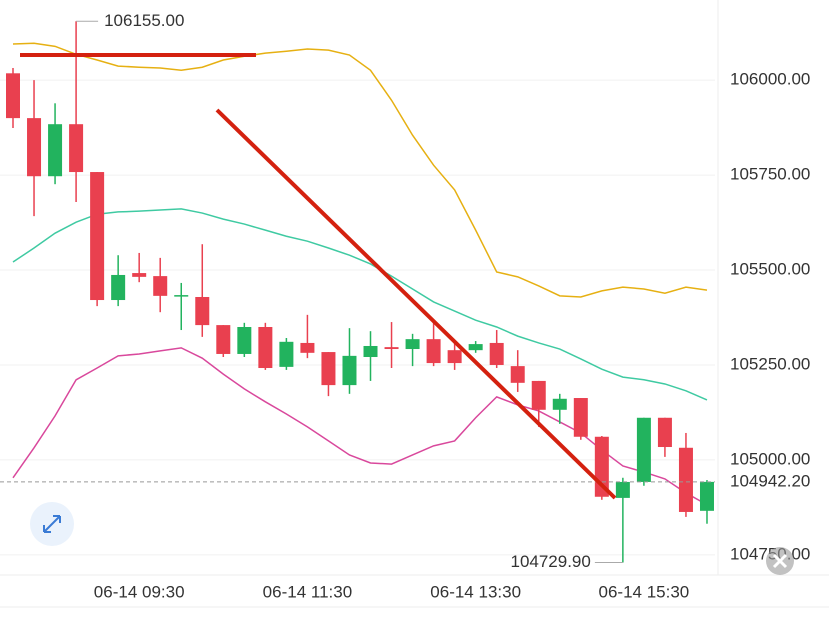 Image resolution: width=829 pixels, height=619 pixels. What do you see at coordinates (770, 174) in the screenshot?
I see `y-tick-label: 105750.00` at bounding box center [770, 174].